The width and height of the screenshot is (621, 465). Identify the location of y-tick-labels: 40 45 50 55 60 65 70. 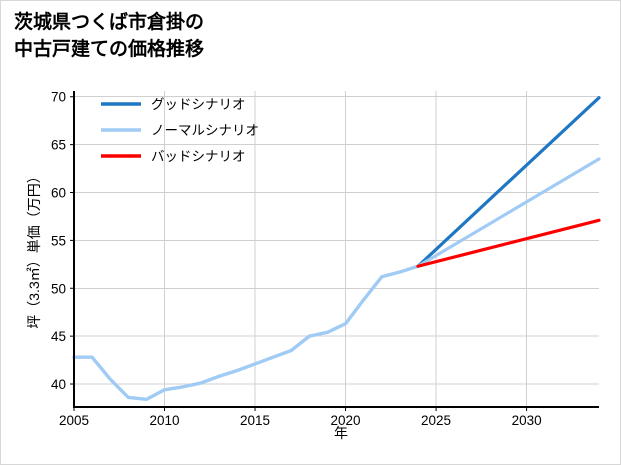
(62, 241).